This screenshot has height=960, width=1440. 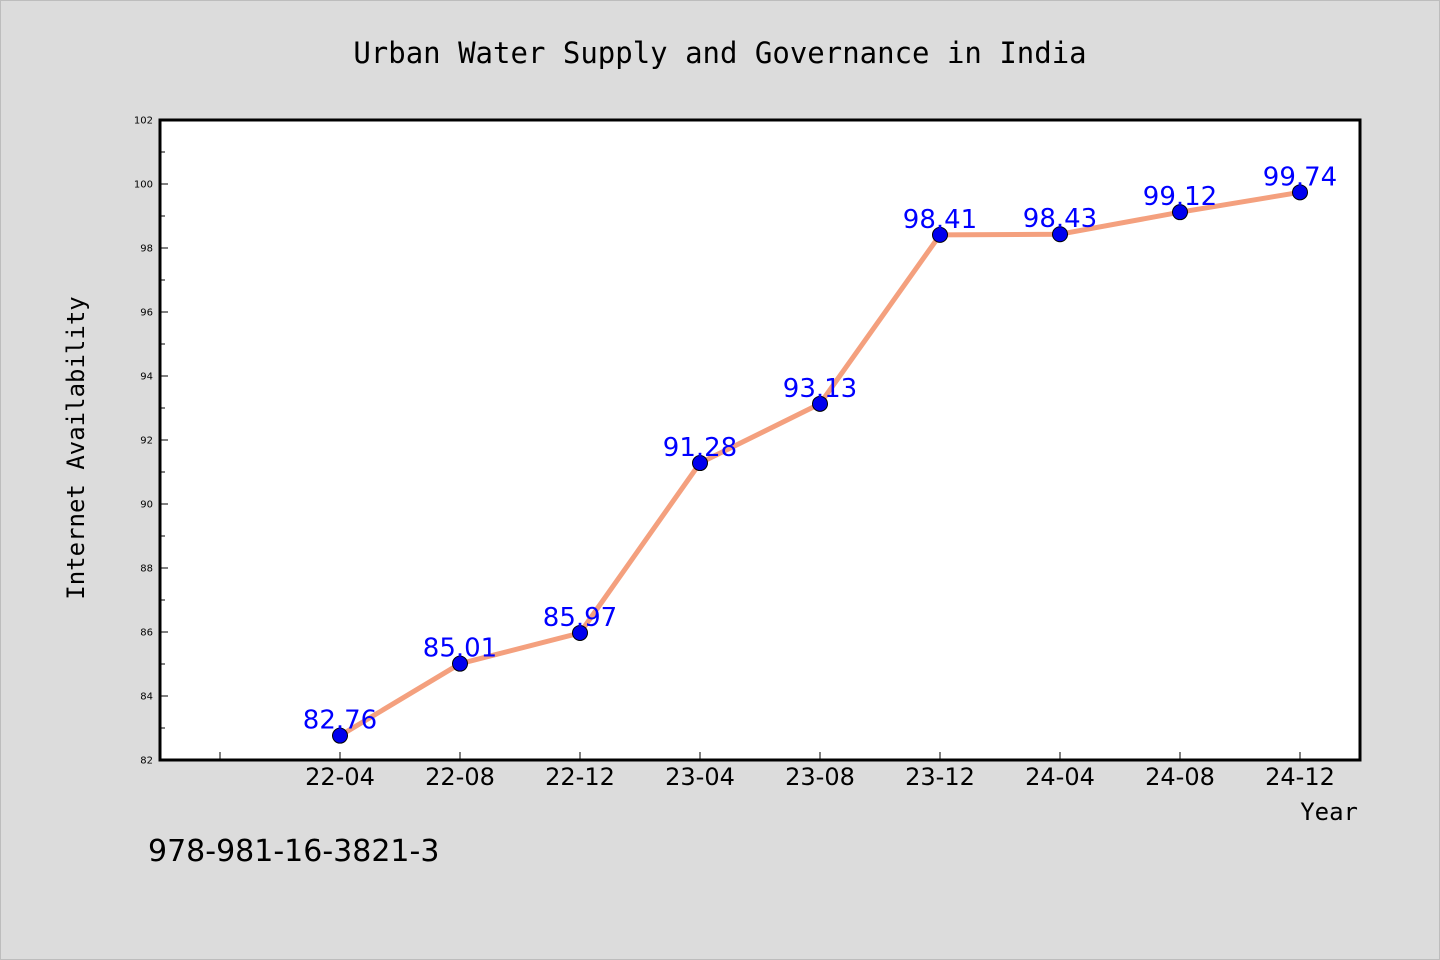 What do you see at coordinates (460, 777) in the screenshot?
I see `x-tick-label: 22-08` at bounding box center [460, 777].